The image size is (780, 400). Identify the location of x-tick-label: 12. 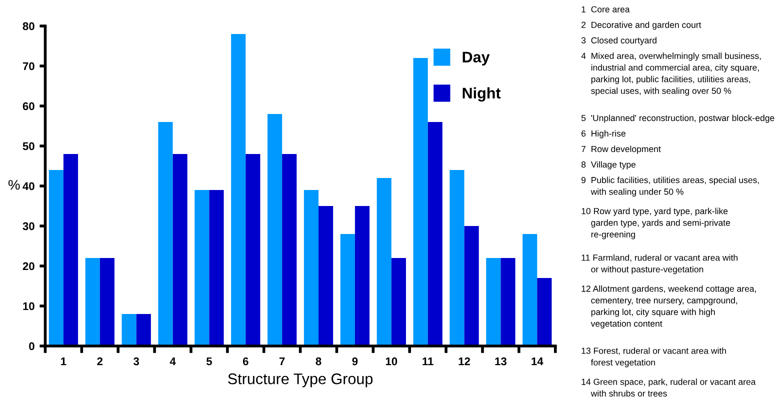
(464, 361).